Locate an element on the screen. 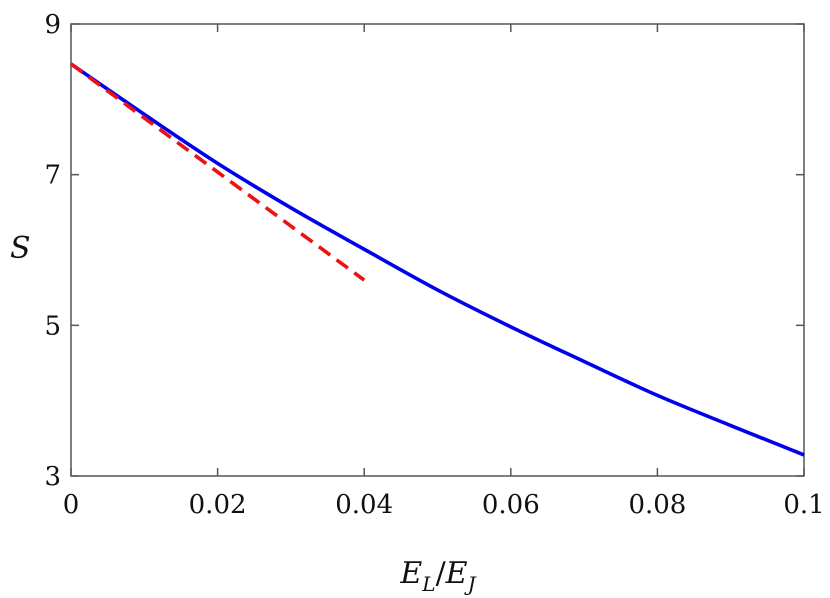  x-axis-label: EL/EJ is located at coordinates (437, 576).